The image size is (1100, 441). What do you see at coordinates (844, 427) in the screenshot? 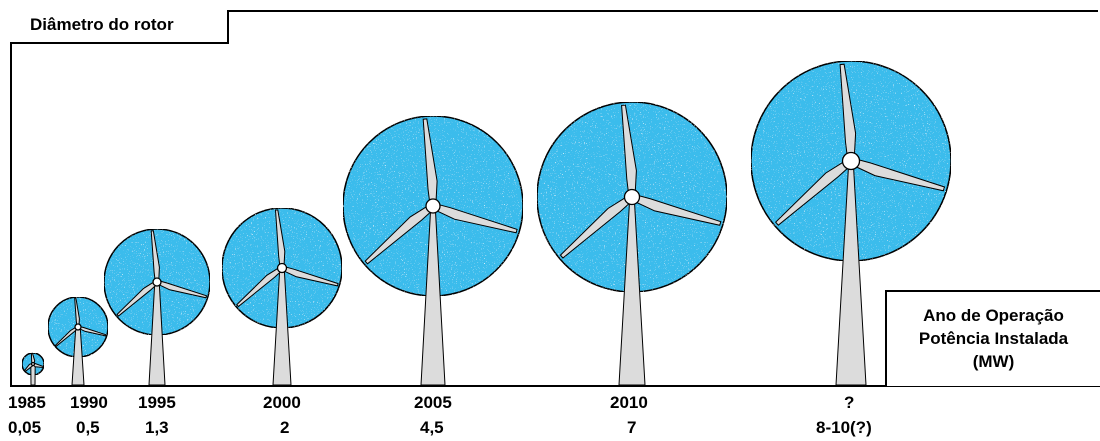
I see `turbine-power-label: 8-10(?)` at bounding box center [844, 427].